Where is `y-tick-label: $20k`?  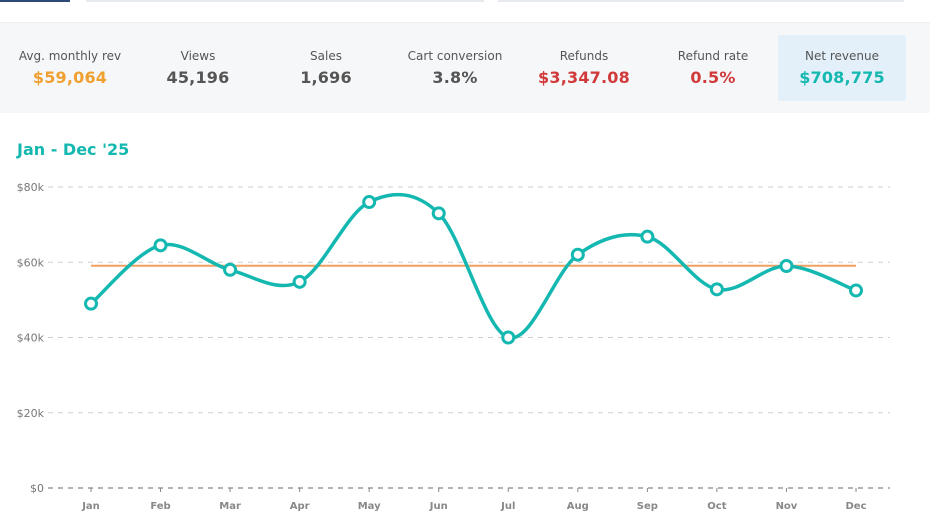 y-tick-label: $20k is located at coordinates (31, 413).